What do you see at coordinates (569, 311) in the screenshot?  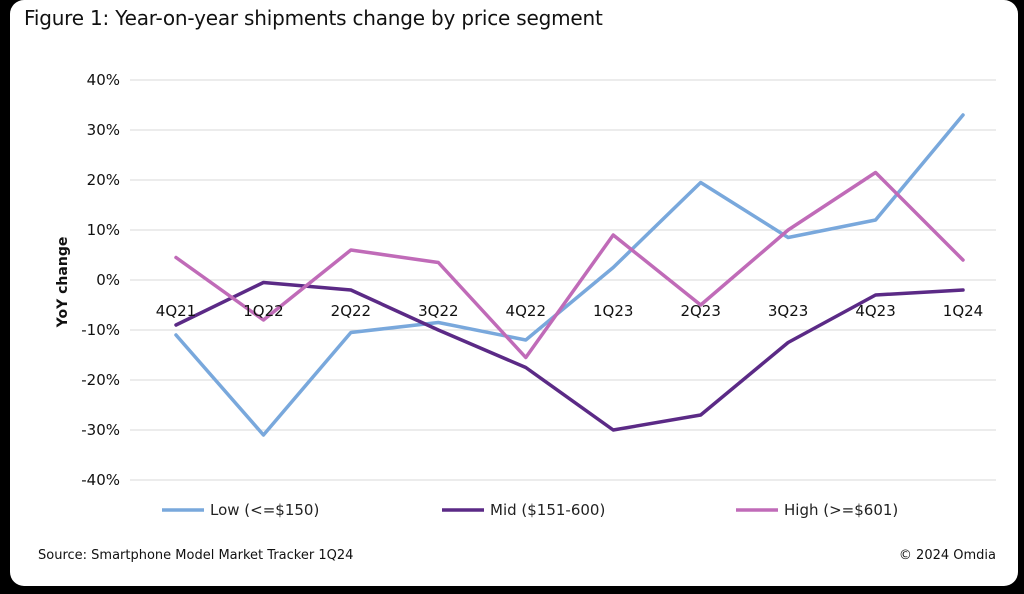 I see `x-axis-ticks: 4Q21 1Q22 2Q22 3Q22 4Q22 1Q23 2Q23 3Q23 4Q23 1Q24` at bounding box center [569, 311].